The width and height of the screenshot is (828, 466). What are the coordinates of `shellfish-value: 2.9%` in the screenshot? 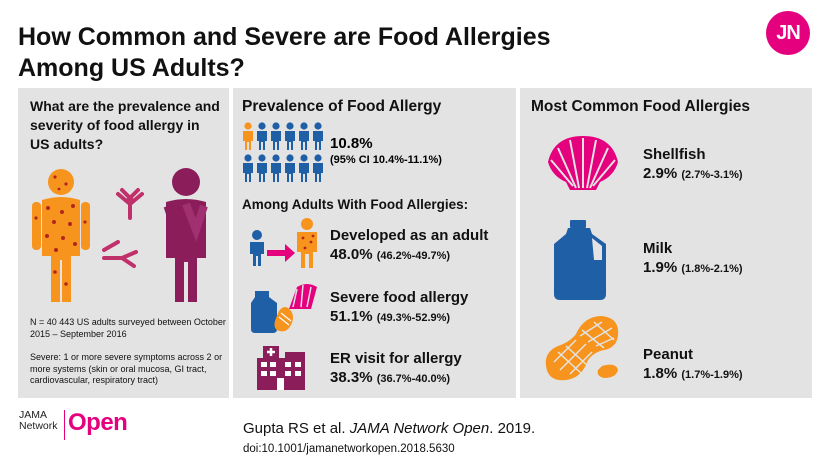 It's located at (660, 173).